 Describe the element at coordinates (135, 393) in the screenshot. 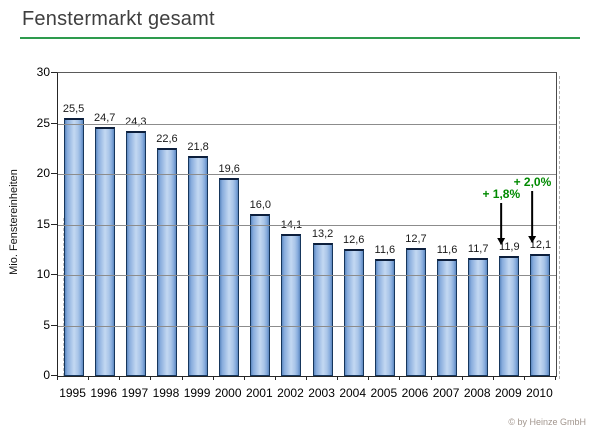

I see `x-label-1997: 1997` at that location.